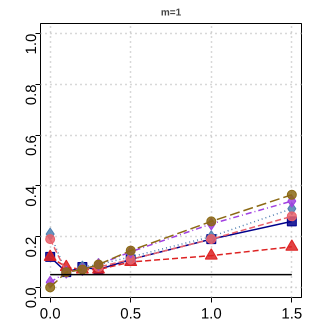 The height and width of the screenshot is (327, 321). Describe the element at coordinates (31, 247) in the screenshot. I see `y-tick-label: 0.2` at that location.